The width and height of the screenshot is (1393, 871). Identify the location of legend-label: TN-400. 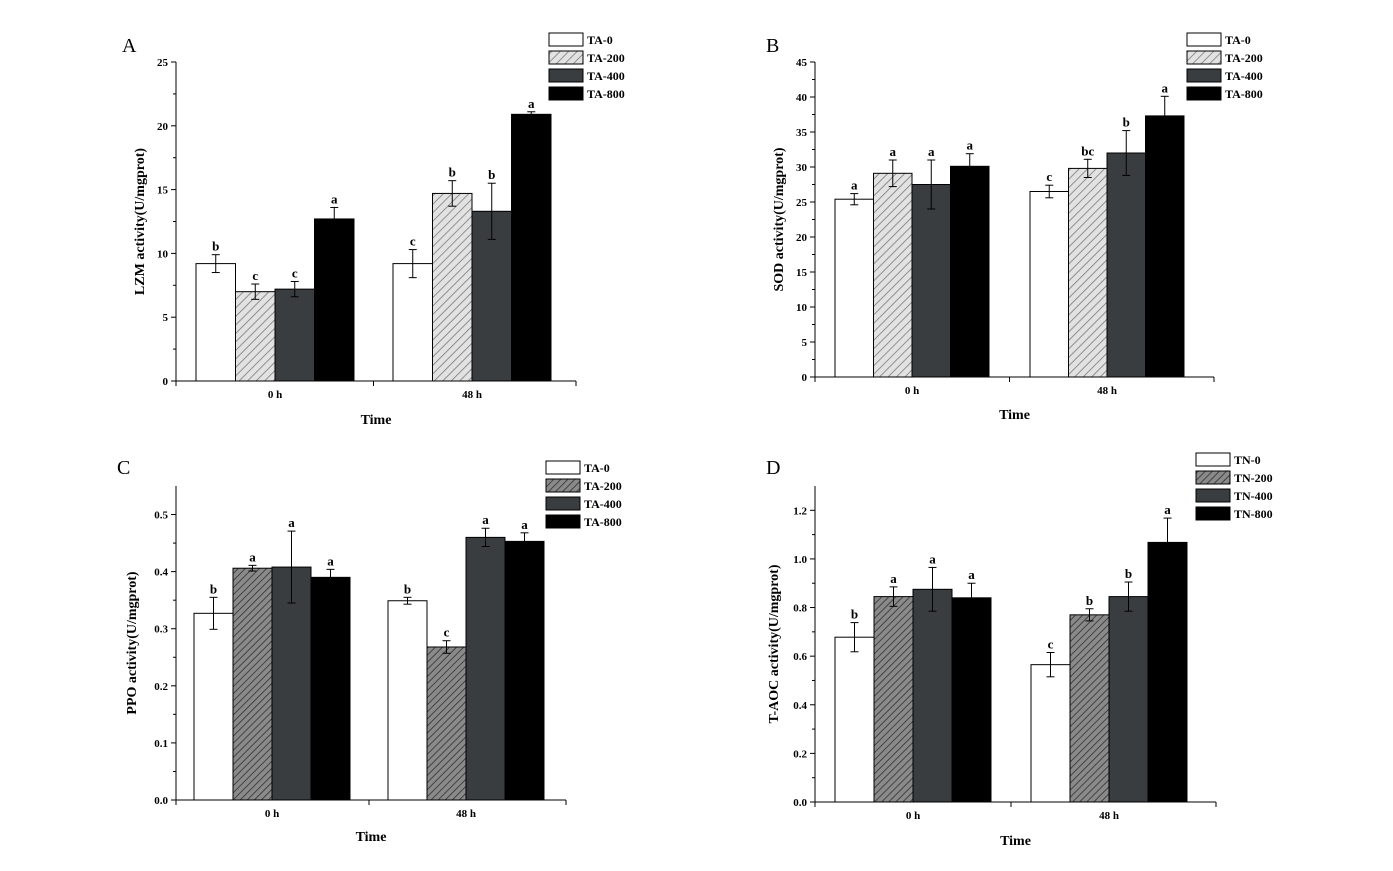
(1253, 496).